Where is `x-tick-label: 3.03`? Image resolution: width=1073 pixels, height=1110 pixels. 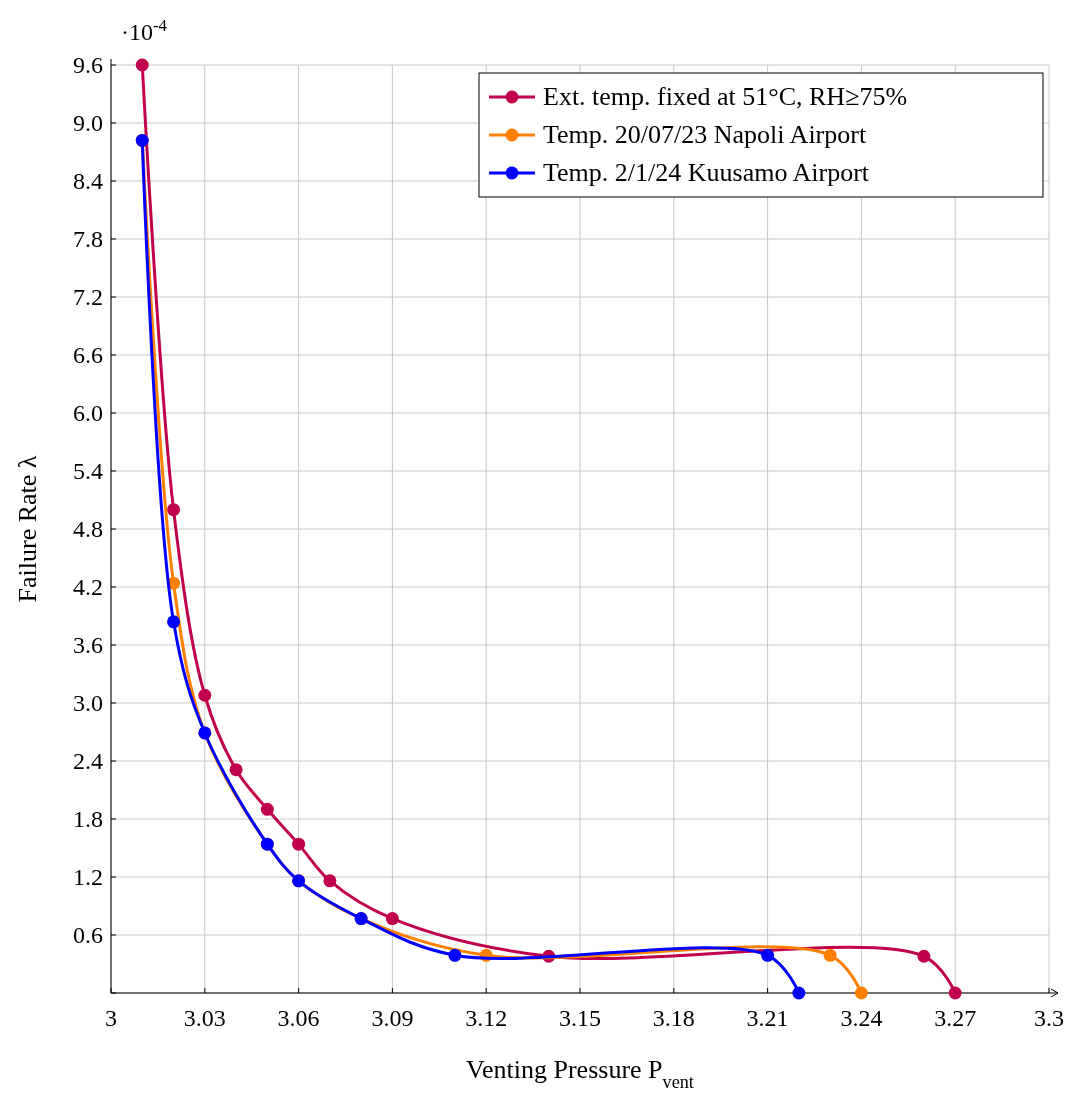
x-tick-label: 3.03 is located at coordinates (204, 1018).